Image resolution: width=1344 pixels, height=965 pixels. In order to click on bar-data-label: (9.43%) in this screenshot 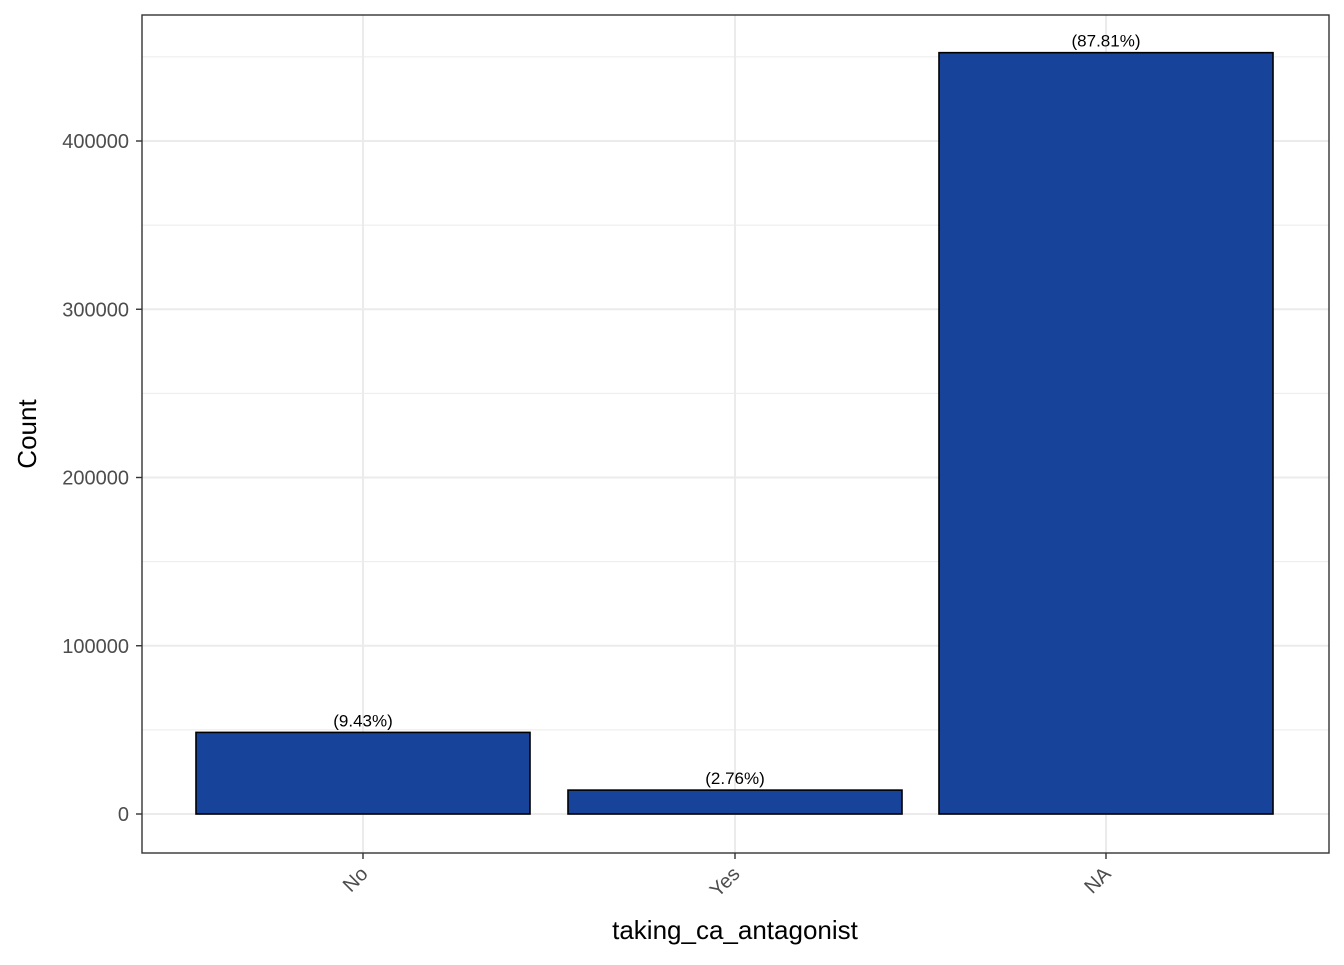, I will do `click(363, 720)`.